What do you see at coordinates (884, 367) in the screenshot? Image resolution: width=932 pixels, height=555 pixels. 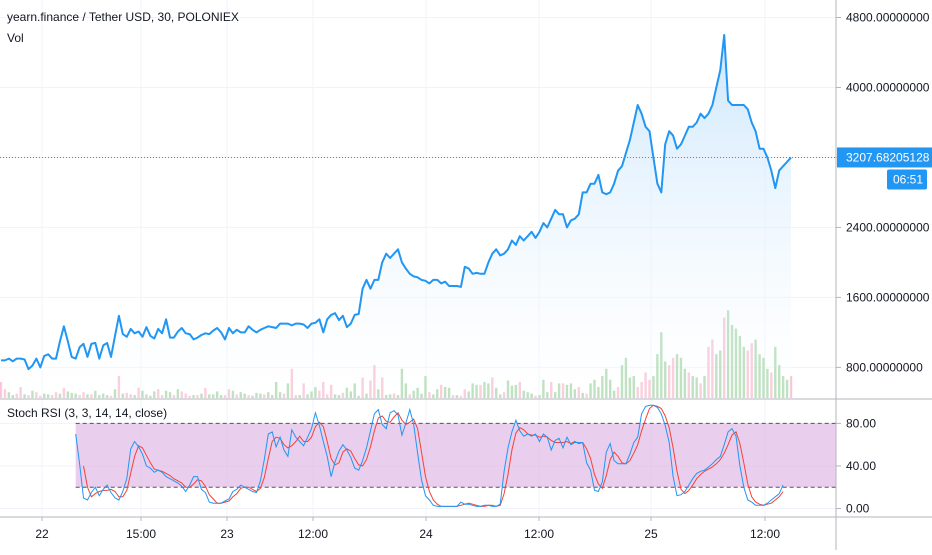 I see `price-tick-label: 800.00000000` at bounding box center [884, 367].